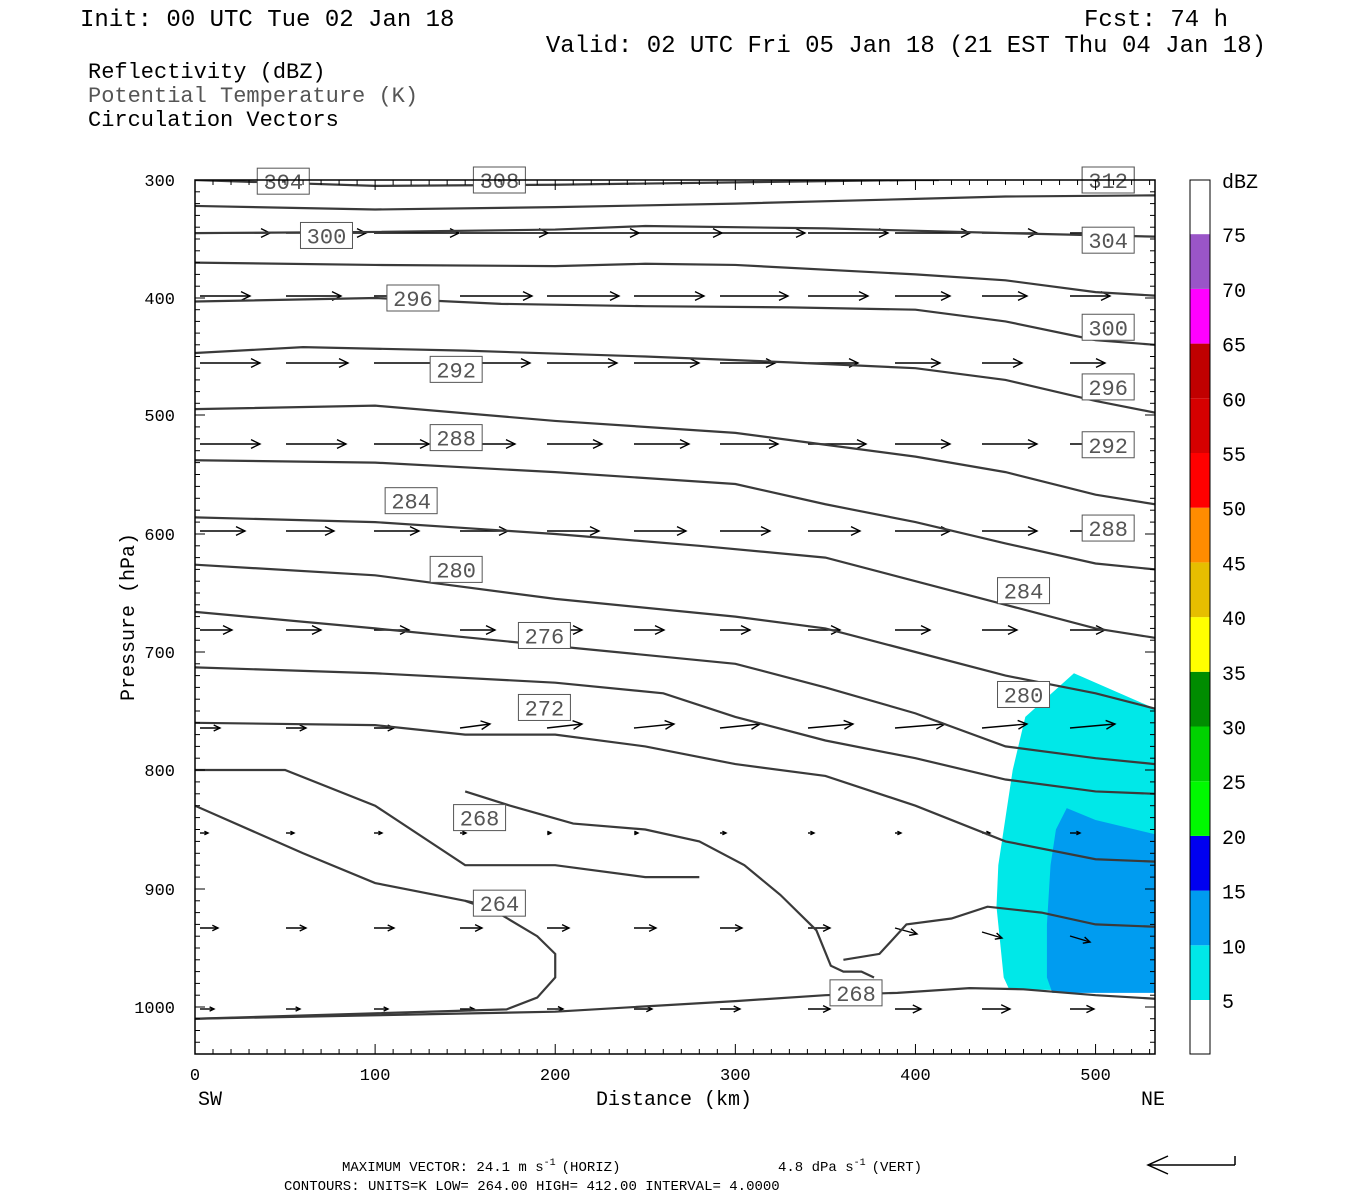  I want to click on y-tick-label: 400, so click(159, 300).